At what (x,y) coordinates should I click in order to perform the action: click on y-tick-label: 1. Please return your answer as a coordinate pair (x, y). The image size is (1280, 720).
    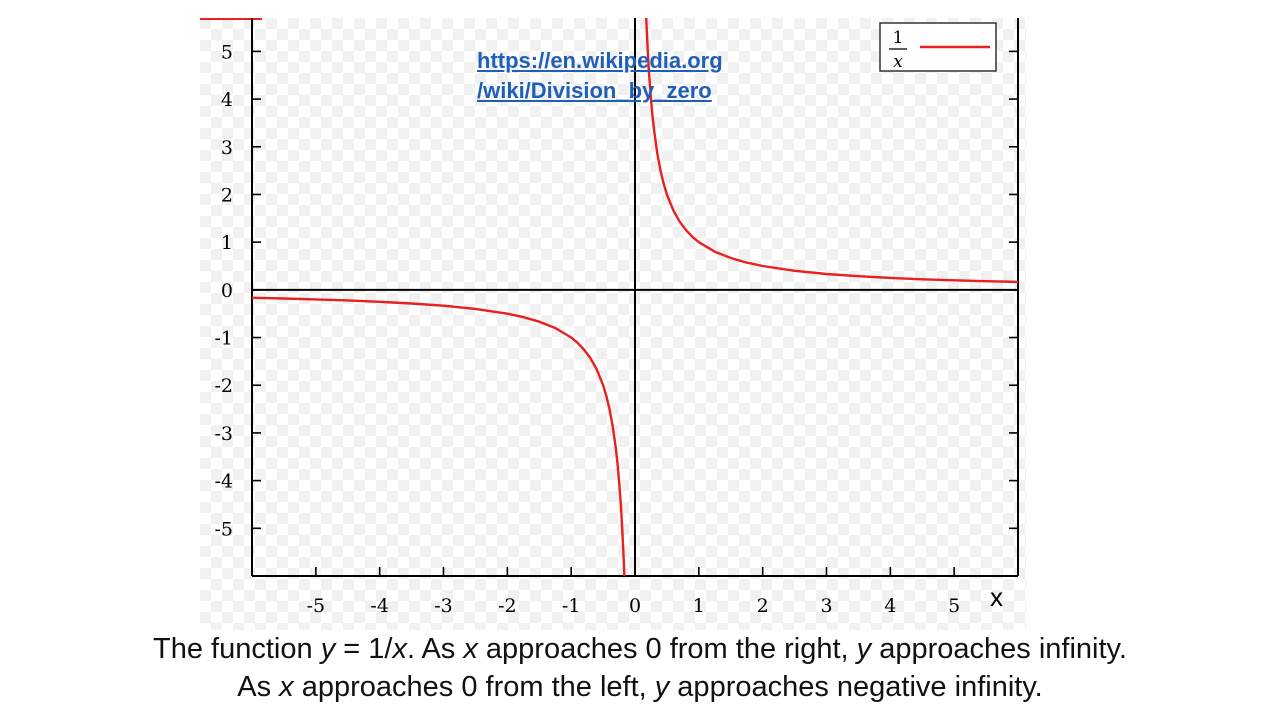
    Looking at the image, I should click on (227, 243).